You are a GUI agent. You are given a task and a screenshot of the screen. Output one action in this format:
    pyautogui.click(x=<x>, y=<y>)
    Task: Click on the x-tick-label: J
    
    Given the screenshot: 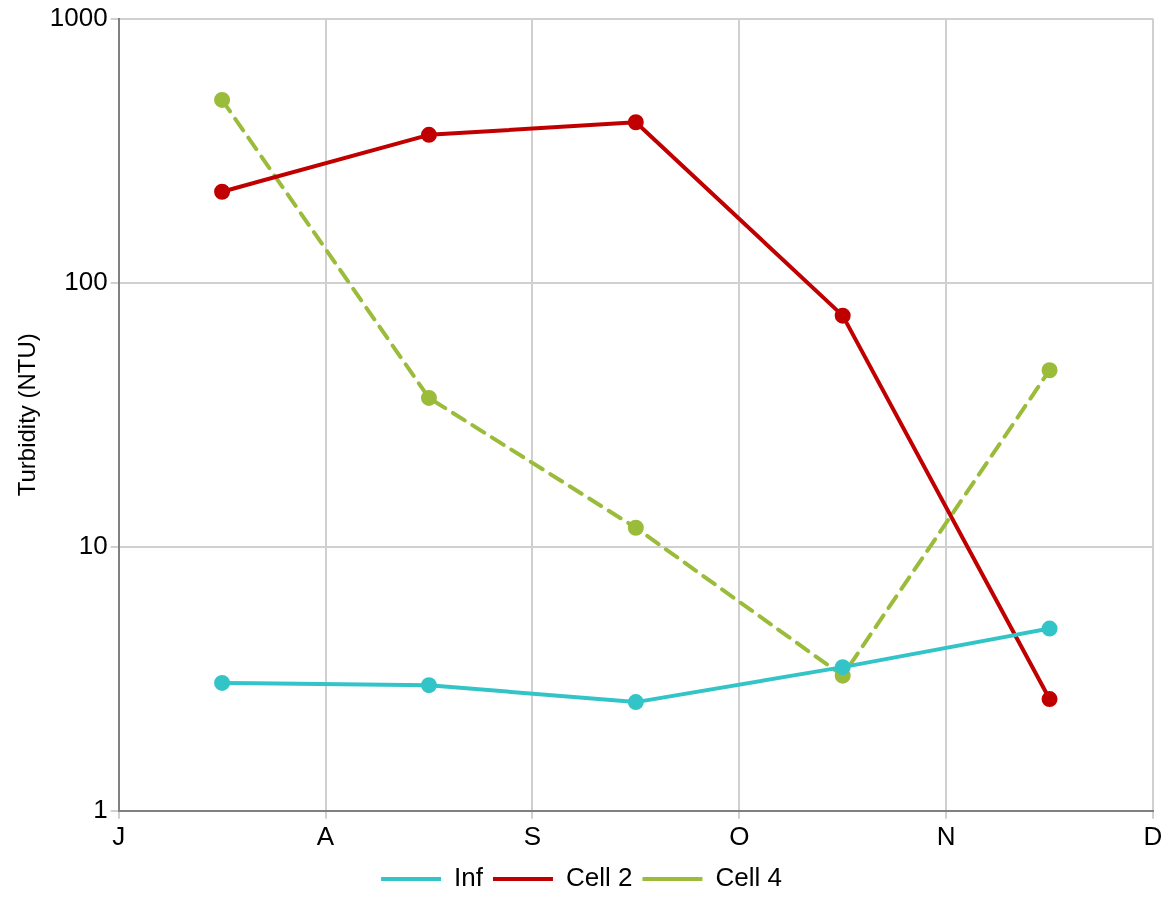 What is the action you would take?
    pyautogui.click(x=119, y=835)
    